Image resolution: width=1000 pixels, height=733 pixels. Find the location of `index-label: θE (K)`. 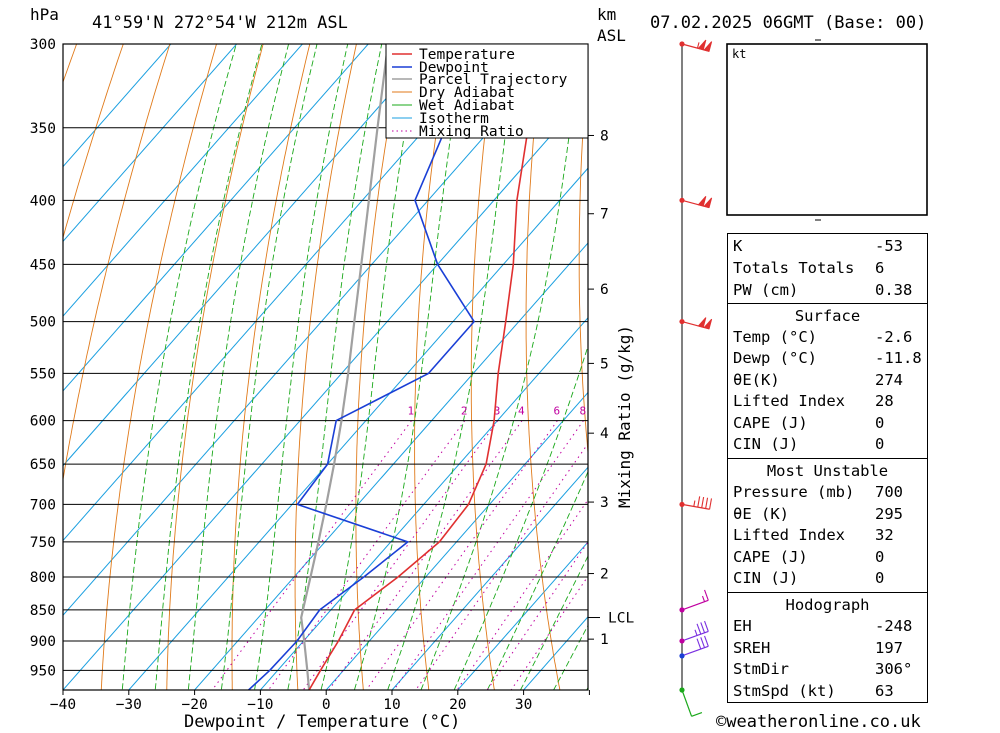

index-label: θE (K) is located at coordinates (761, 514).